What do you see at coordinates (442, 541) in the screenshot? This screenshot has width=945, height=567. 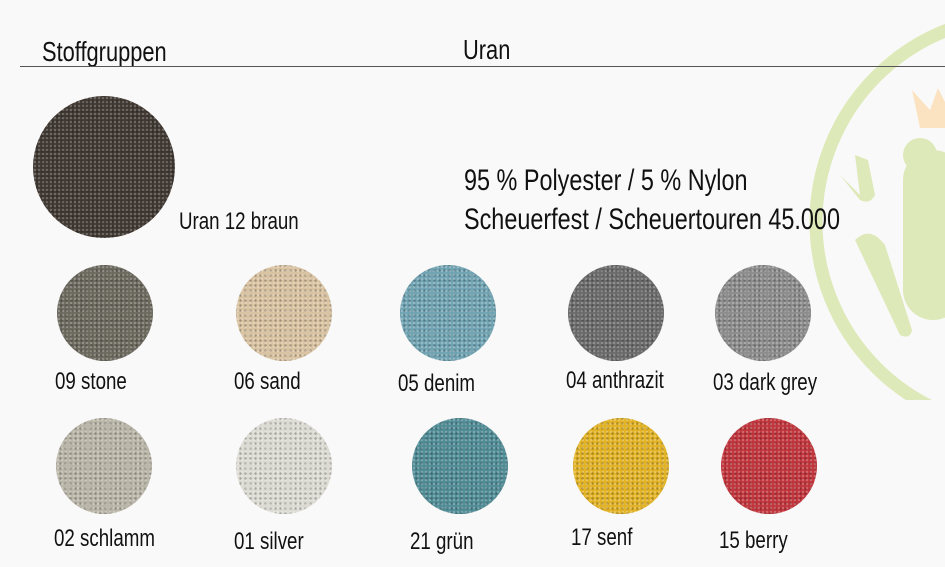 I see `swatch-label: 21 grün` at bounding box center [442, 541].